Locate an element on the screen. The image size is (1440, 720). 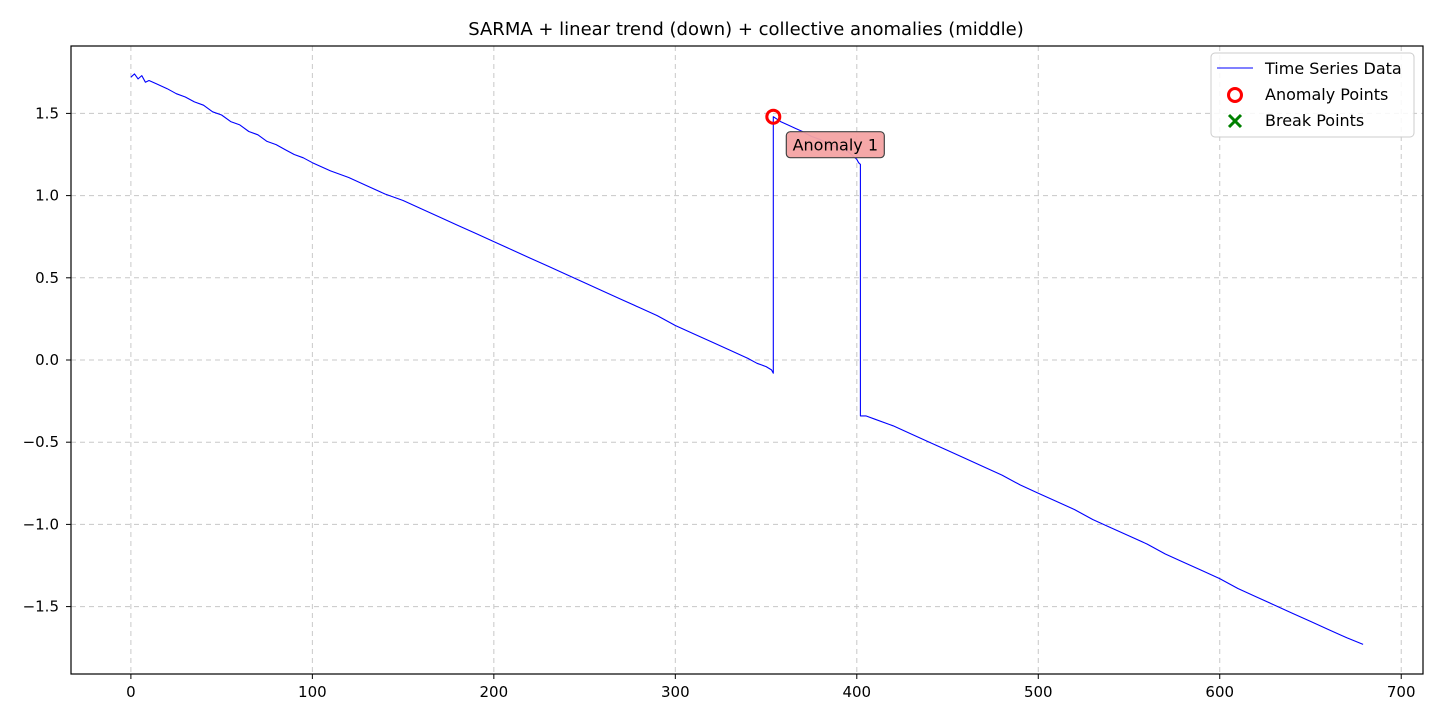
legend-label-break: Break Points is located at coordinates (1314, 120).